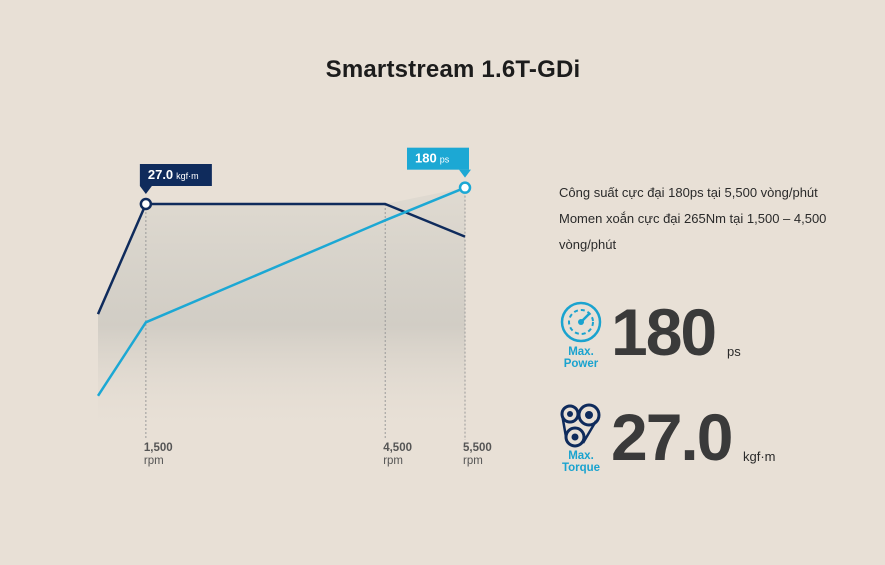  I want to click on callout-torque: 27.0 kgf·m, so click(175, 179).